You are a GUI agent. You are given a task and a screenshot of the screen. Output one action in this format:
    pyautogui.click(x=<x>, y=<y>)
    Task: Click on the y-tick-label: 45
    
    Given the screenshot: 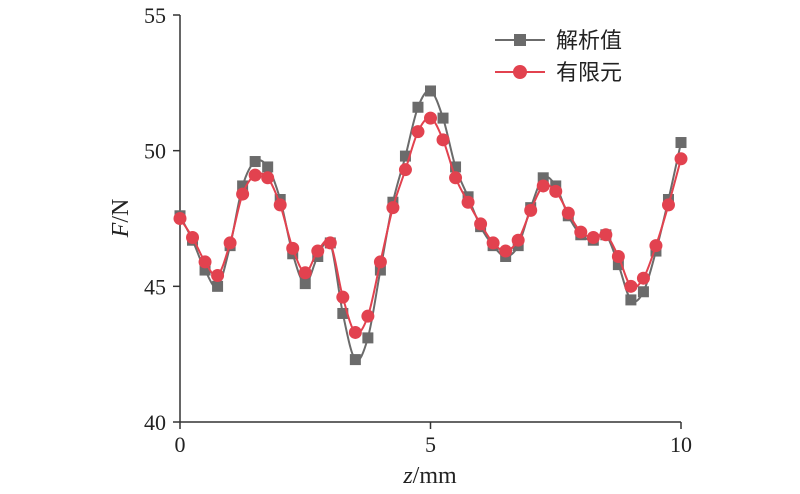 What is the action you would take?
    pyautogui.click(x=155, y=286)
    